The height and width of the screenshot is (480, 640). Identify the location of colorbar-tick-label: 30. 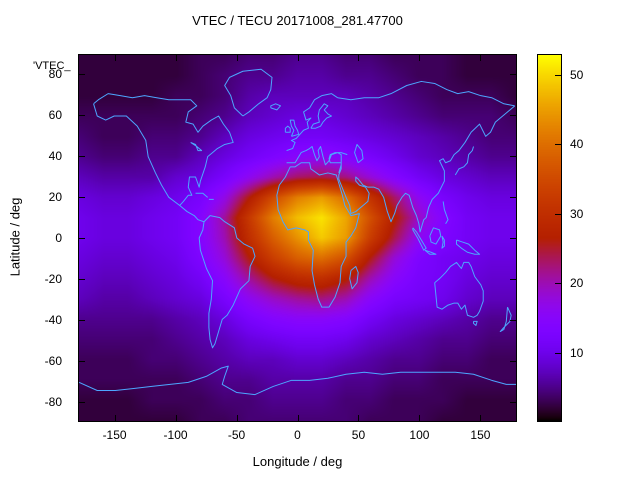
(577, 213).